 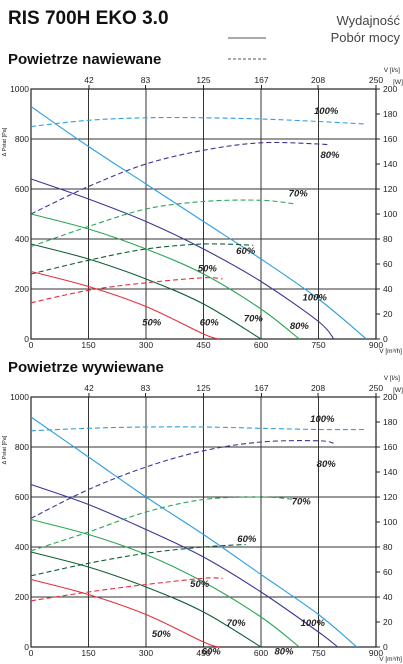 I want to click on top-axis-tick-label: 167, so click(x=261, y=388).